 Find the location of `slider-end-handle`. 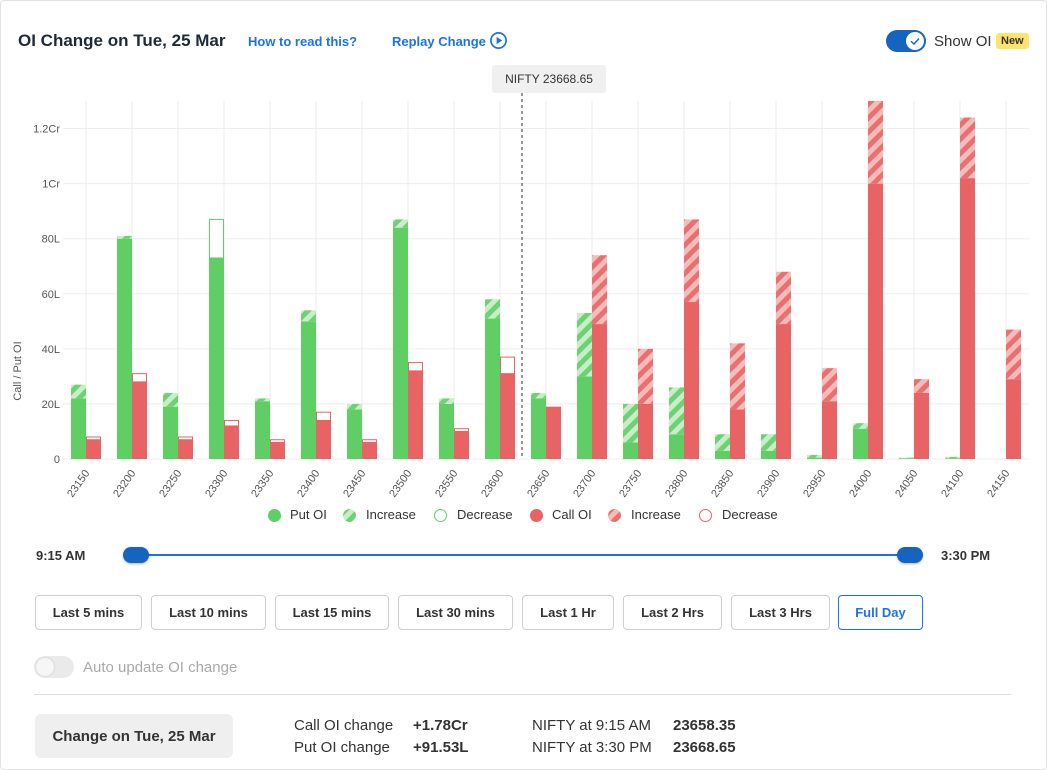

slider-end-handle is located at coordinates (910, 555).